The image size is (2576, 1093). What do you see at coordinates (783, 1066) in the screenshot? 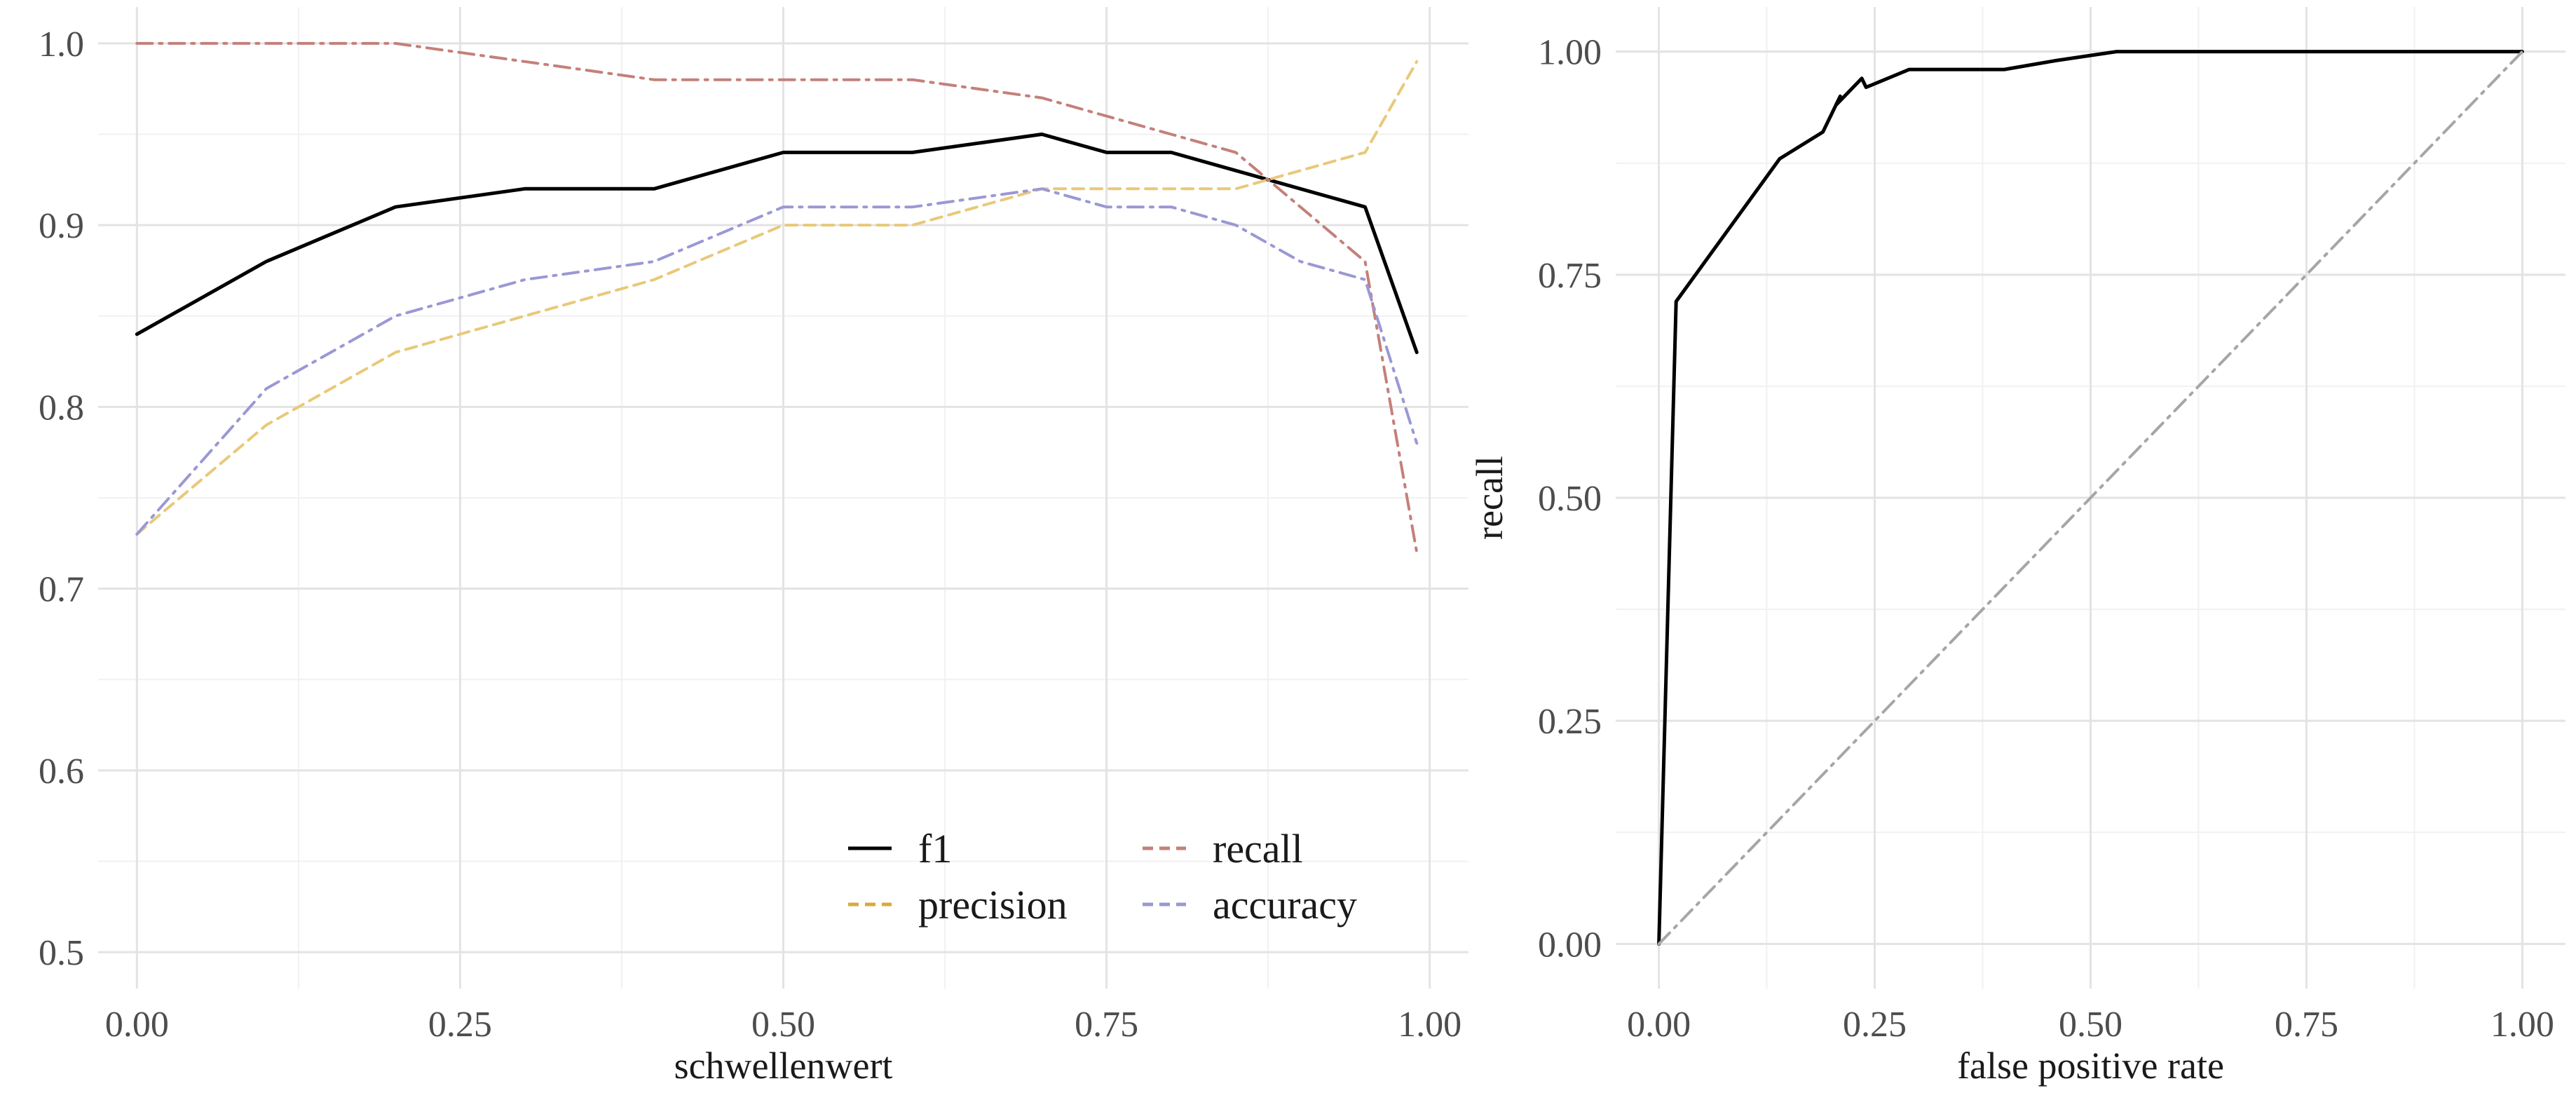
I see `x-axis-title: schwellenwert` at bounding box center [783, 1066].